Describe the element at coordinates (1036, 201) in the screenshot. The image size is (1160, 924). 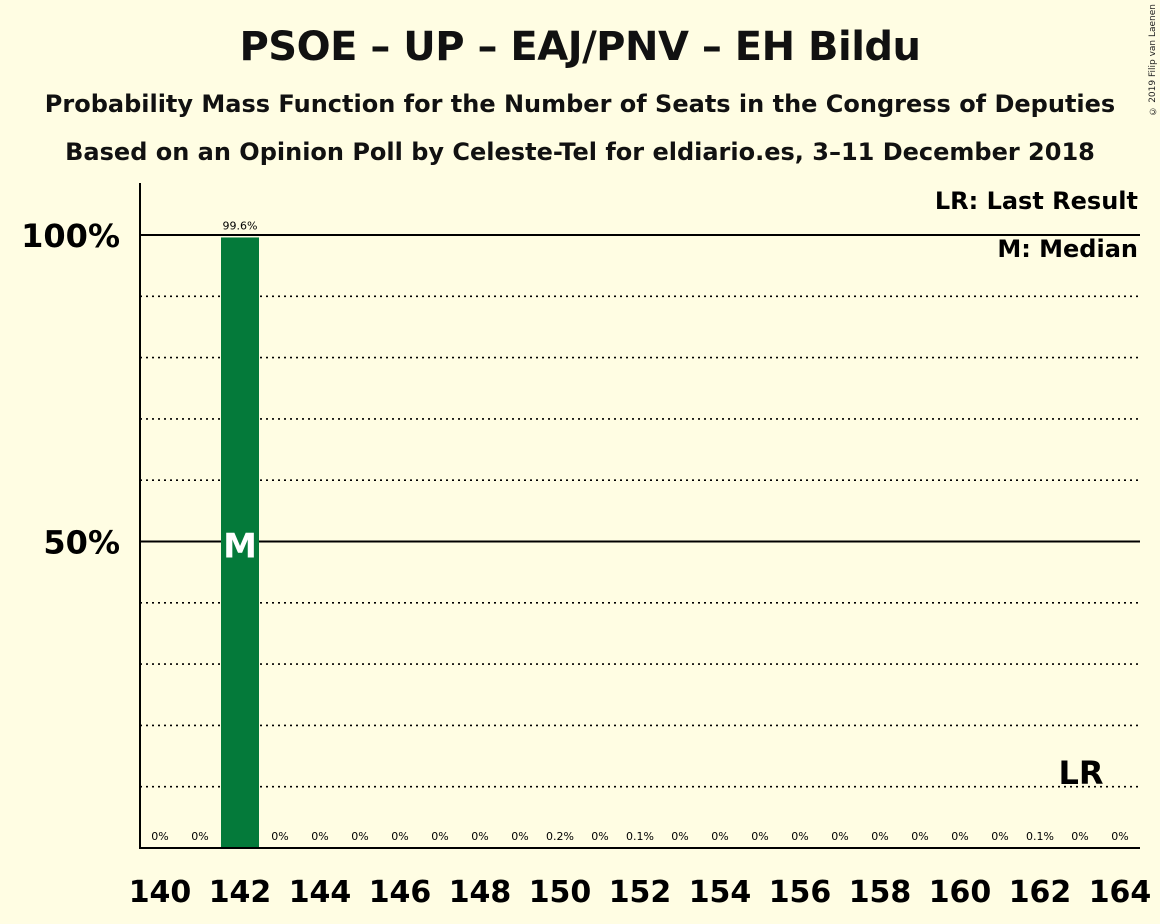
I see `legend-entry-0: LR: Last Result` at that location.